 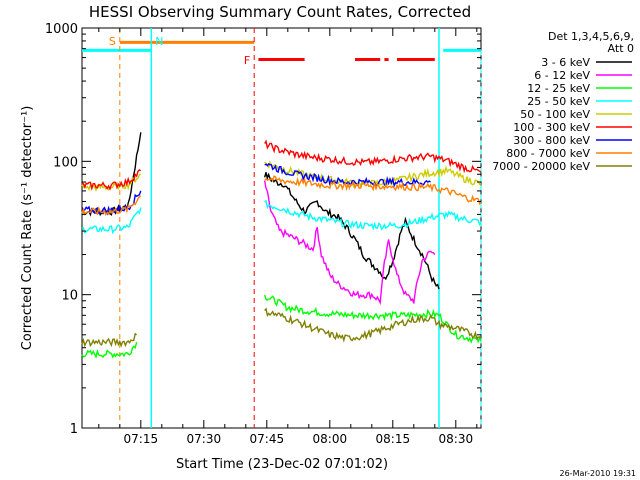 What do you see at coordinates (61, 29) in the screenshot?
I see `y-tick-label: 1000` at bounding box center [61, 29].